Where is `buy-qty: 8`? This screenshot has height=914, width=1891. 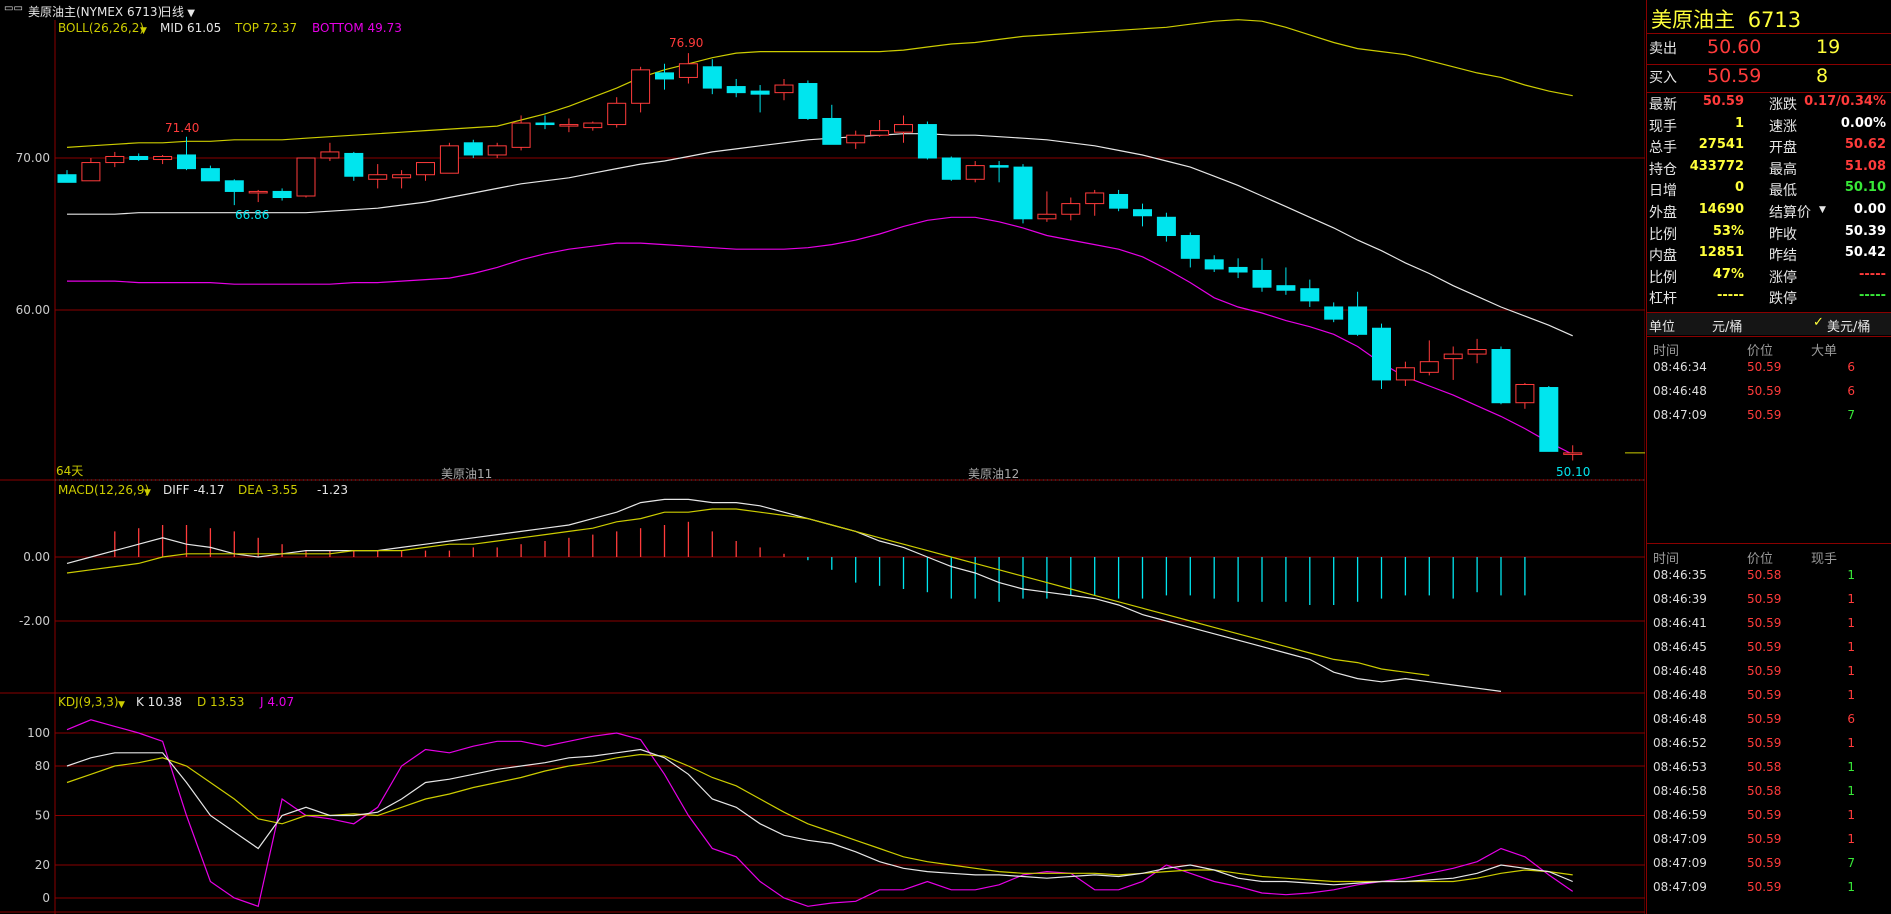 buy-qty: 8 is located at coordinates (1822, 76).